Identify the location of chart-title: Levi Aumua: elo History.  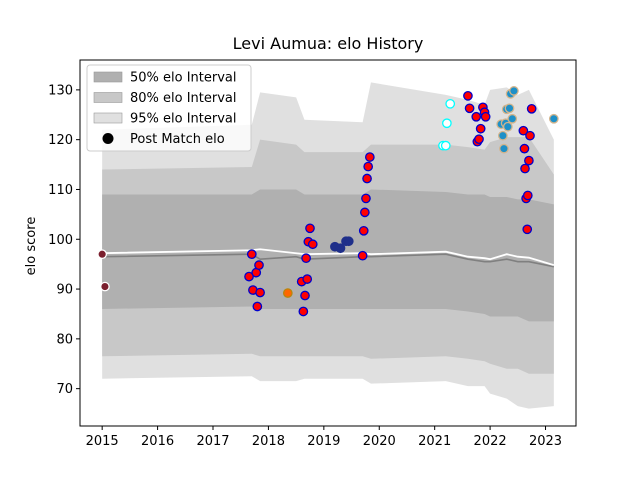
(328, 43).